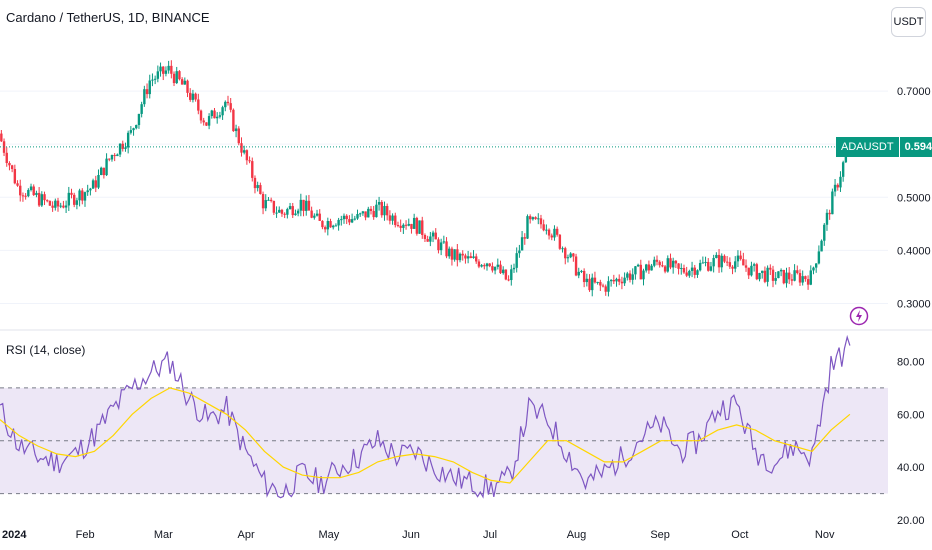 The image size is (932, 550). Describe the element at coordinates (859, 316) in the screenshot. I see `lightning-alert-icon` at that location.